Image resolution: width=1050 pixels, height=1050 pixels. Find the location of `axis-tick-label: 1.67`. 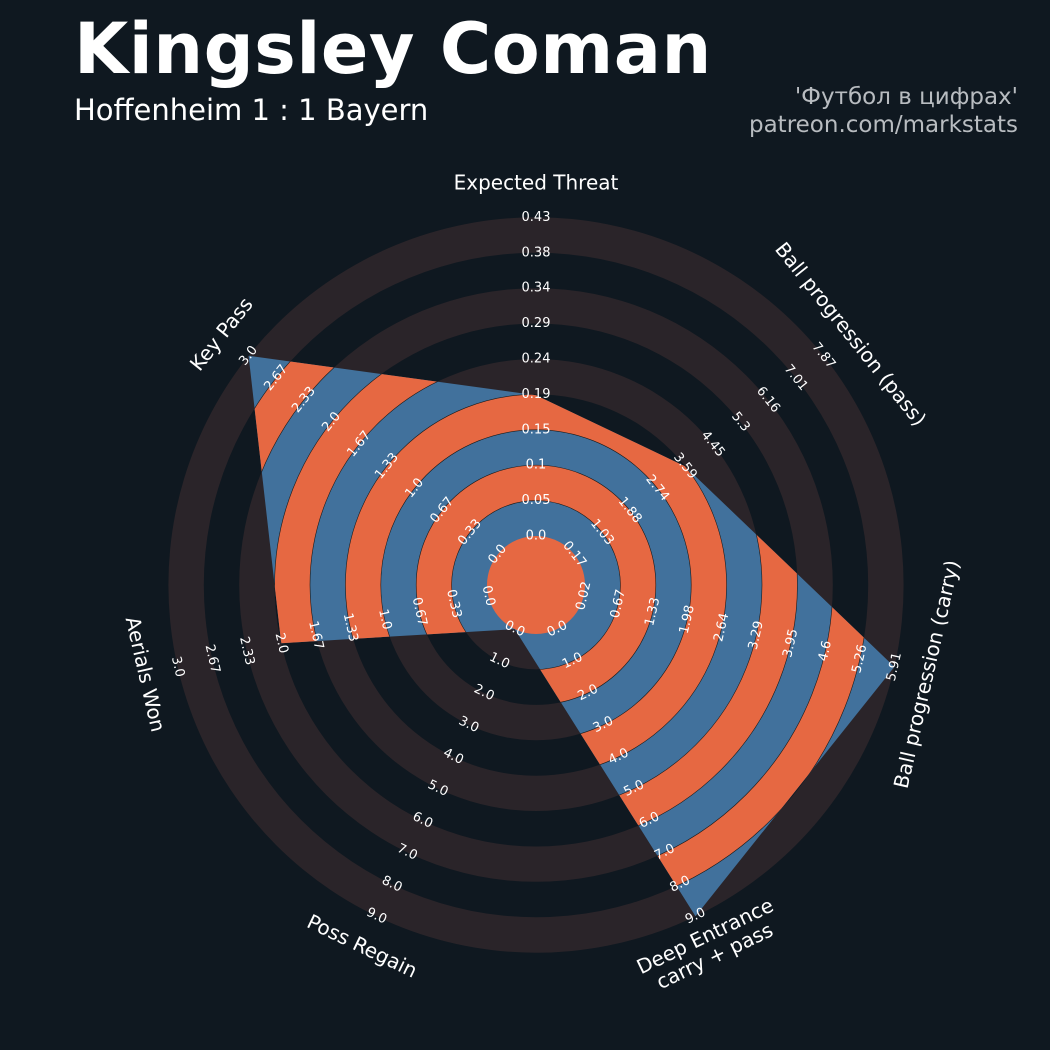

axis-tick-label: 1.67 is located at coordinates (315, 636).